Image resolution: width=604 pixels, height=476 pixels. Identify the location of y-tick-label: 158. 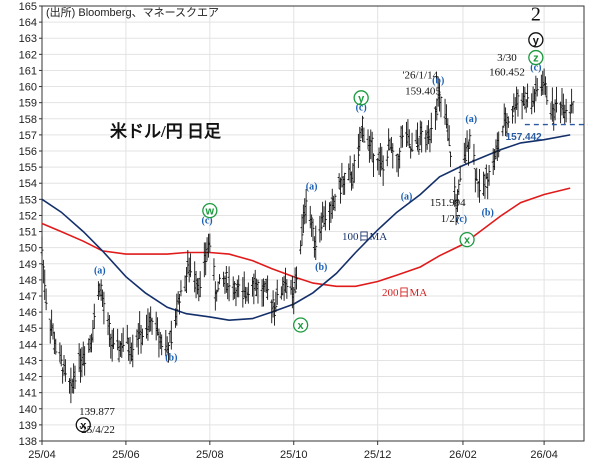
(28, 120).